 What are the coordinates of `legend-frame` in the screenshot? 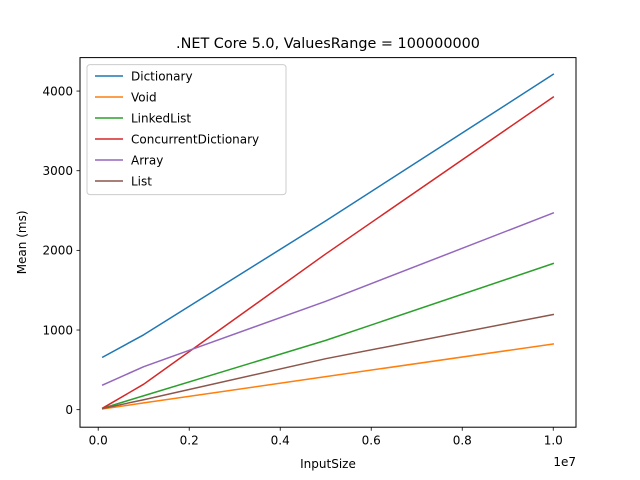 It's located at (186, 130).